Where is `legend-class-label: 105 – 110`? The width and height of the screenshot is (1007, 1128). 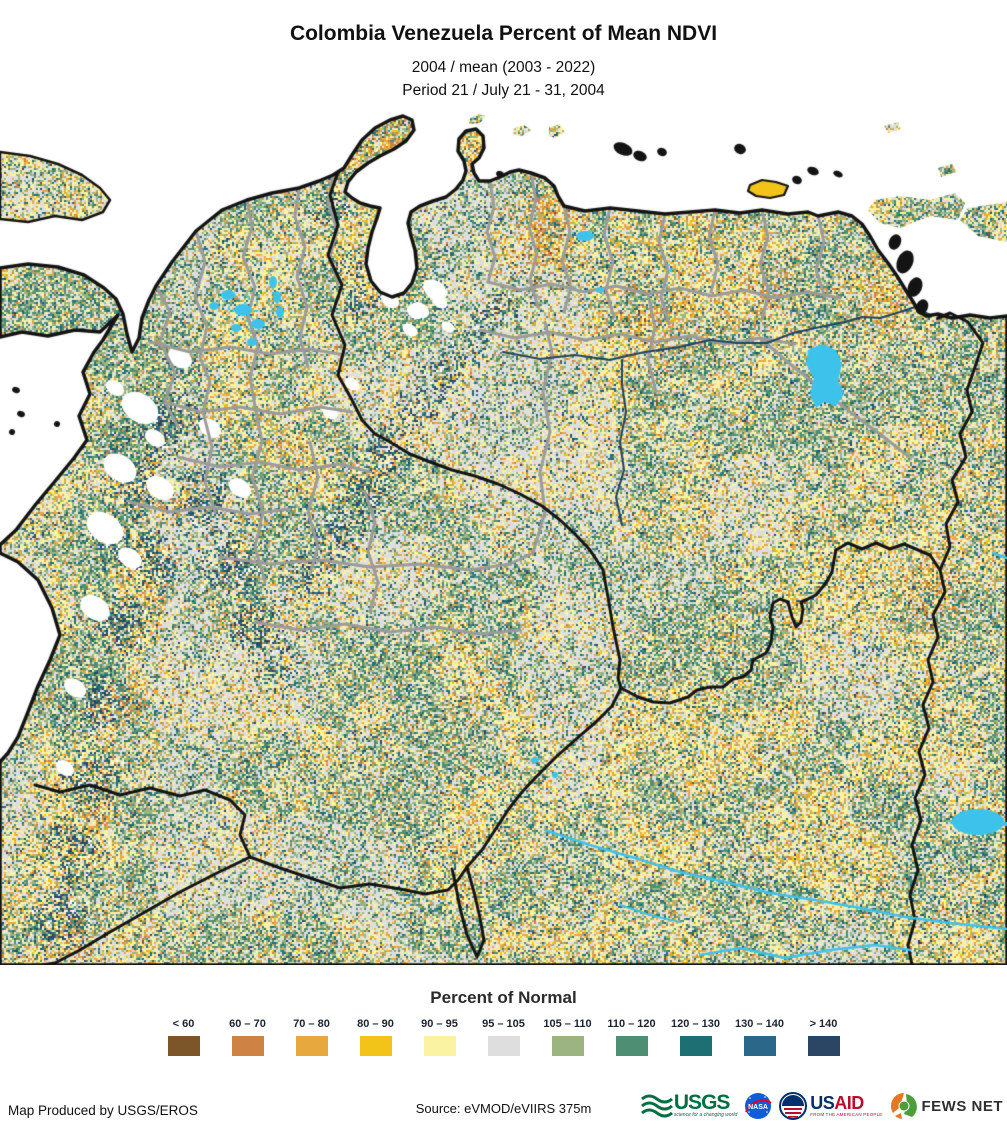 legend-class-label: 105 – 110 is located at coordinates (567, 1024).